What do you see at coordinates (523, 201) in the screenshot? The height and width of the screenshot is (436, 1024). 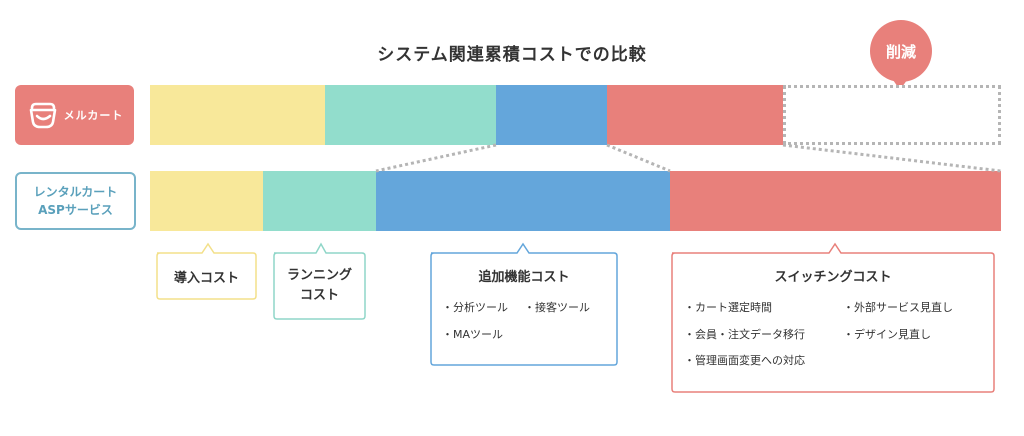 I see `rental-additional-cost-segment` at bounding box center [523, 201].